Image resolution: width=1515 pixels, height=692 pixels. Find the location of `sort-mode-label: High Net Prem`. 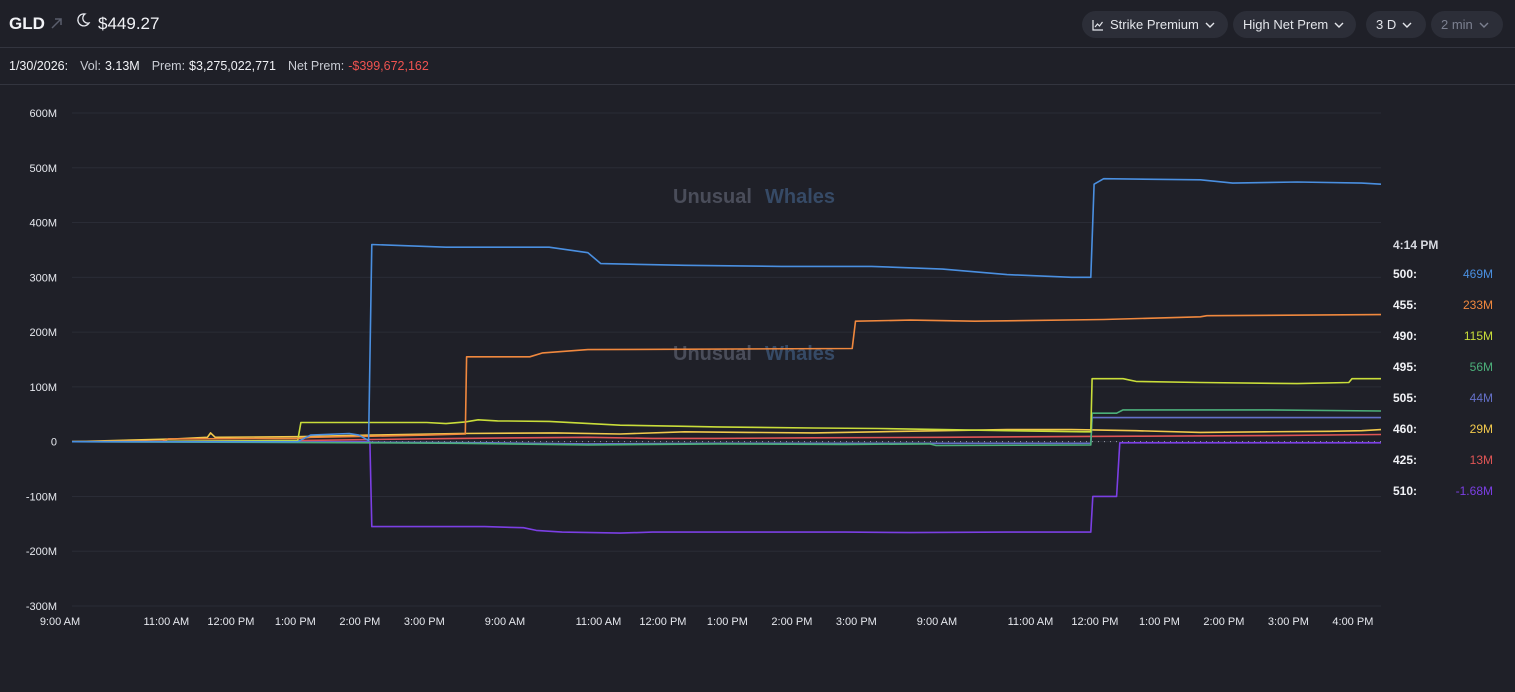

sort-mode-label: High Net Prem is located at coordinates (1286, 24).